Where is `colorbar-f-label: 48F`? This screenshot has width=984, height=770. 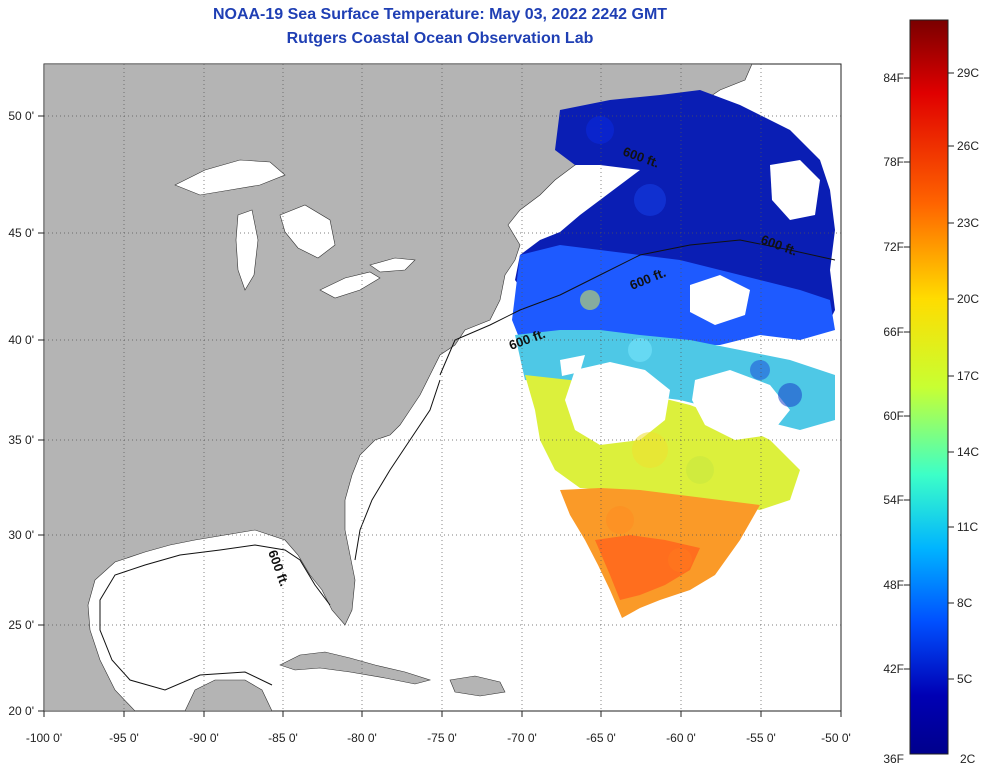 colorbar-f-label: 48F is located at coordinates (893, 585).